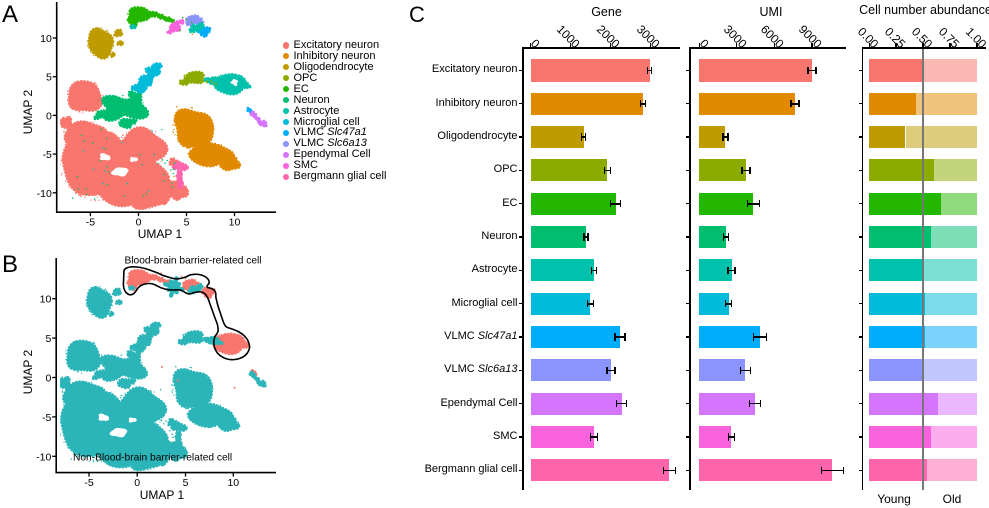 Image resolution: width=989 pixels, height=508 pixels. Describe the element at coordinates (152, 458) in the screenshot. I see `svg-text:Non-Blood-brain barrier-relate: Non-Blood-brain barrier-related cell` at that location.